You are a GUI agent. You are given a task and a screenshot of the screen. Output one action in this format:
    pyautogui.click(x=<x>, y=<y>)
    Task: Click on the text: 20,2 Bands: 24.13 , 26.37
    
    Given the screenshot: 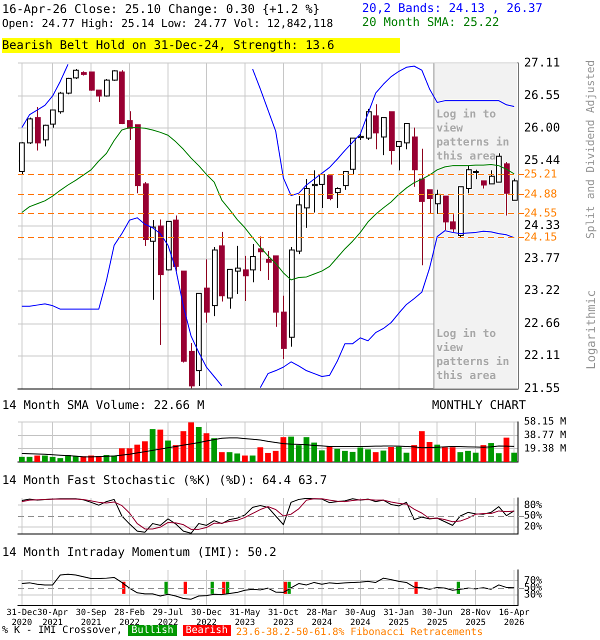 What is the action you would take?
    pyautogui.click(x=453, y=8)
    